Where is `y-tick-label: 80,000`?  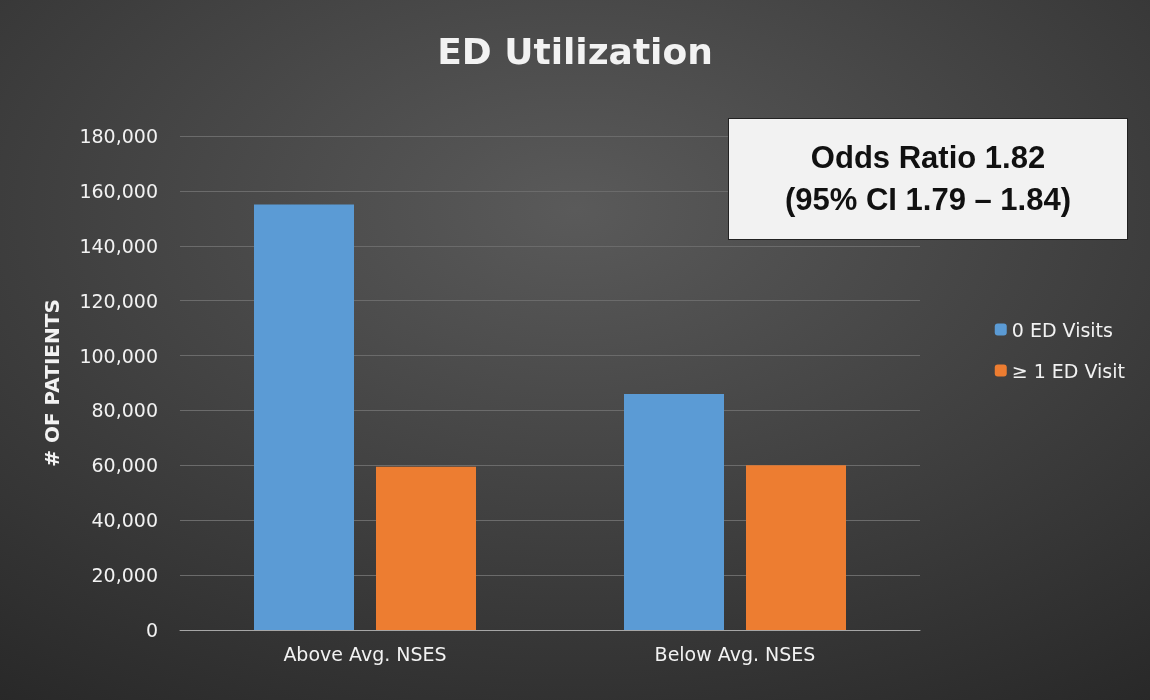 y-tick-label: 80,000 is located at coordinates (124, 410).